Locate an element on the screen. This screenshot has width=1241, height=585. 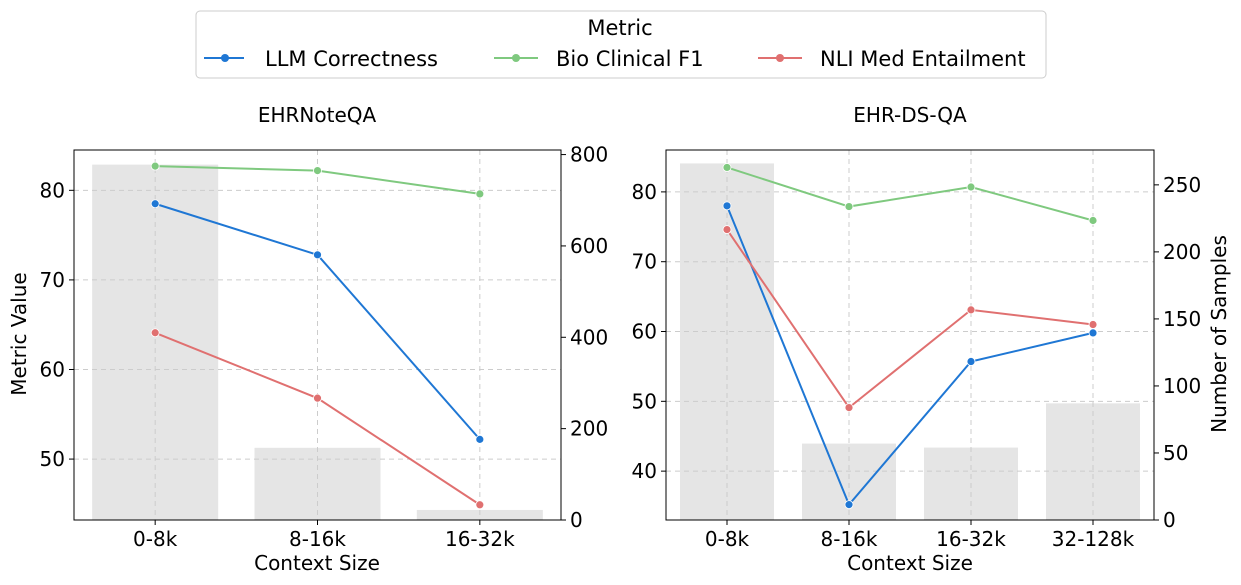
legend-label-nli: NLI Med Entailment is located at coordinates (923, 59).